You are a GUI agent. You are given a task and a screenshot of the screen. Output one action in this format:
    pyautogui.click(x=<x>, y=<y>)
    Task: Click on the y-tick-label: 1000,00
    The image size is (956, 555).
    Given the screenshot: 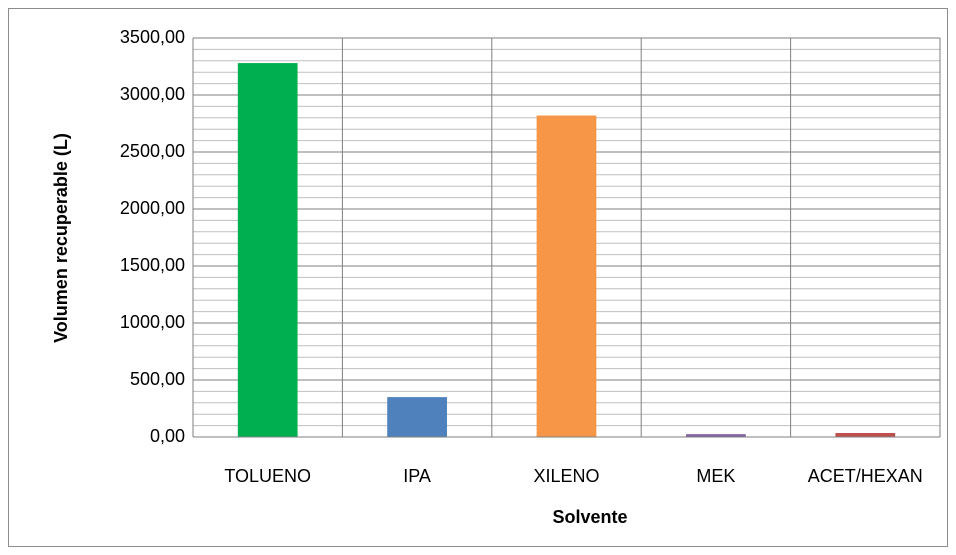 What is the action you would take?
    pyautogui.click(x=152, y=322)
    